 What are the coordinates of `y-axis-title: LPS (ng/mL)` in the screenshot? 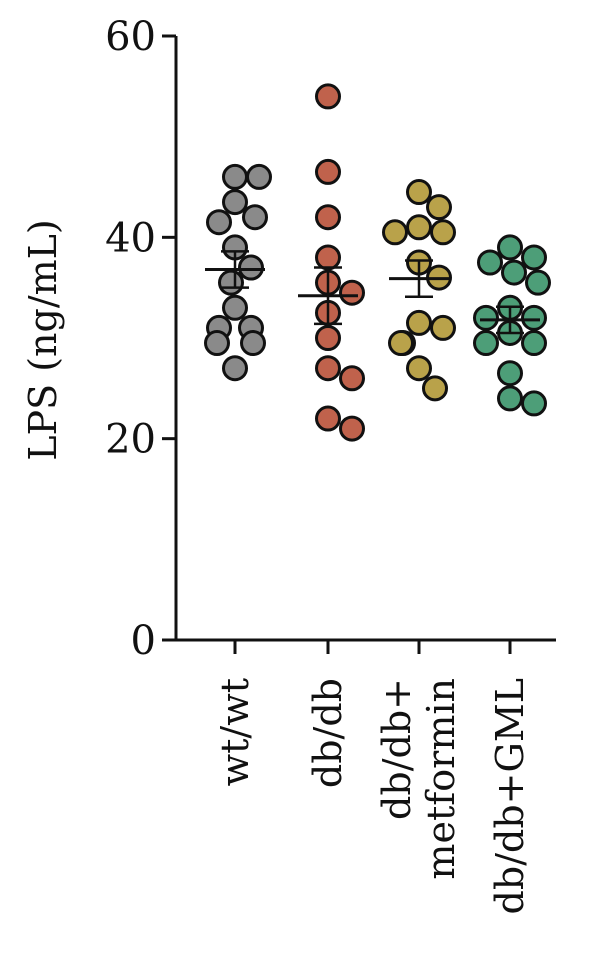 It's located at (43, 339).